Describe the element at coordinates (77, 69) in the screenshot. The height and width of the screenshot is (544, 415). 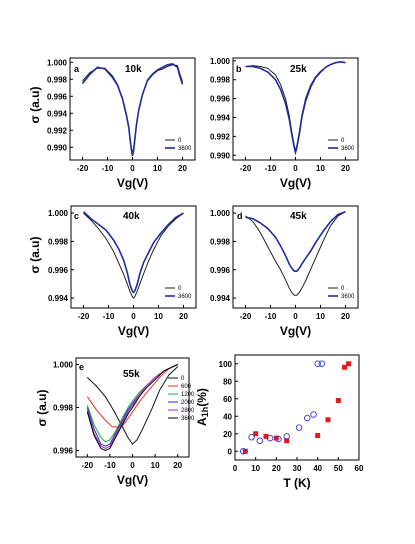
I see `panel-letter: a` at that location.